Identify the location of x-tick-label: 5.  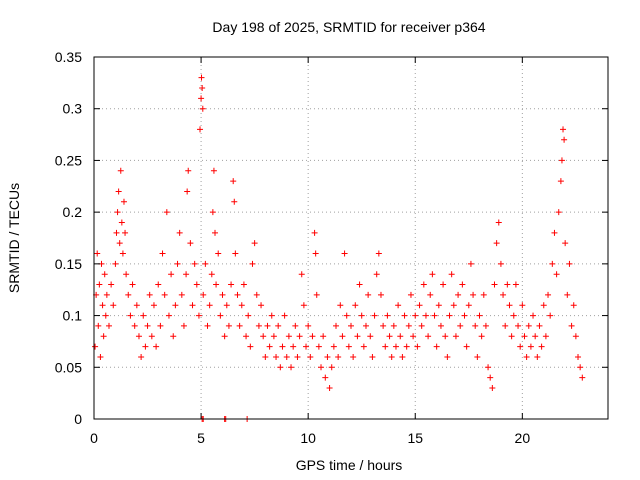
(201, 438).